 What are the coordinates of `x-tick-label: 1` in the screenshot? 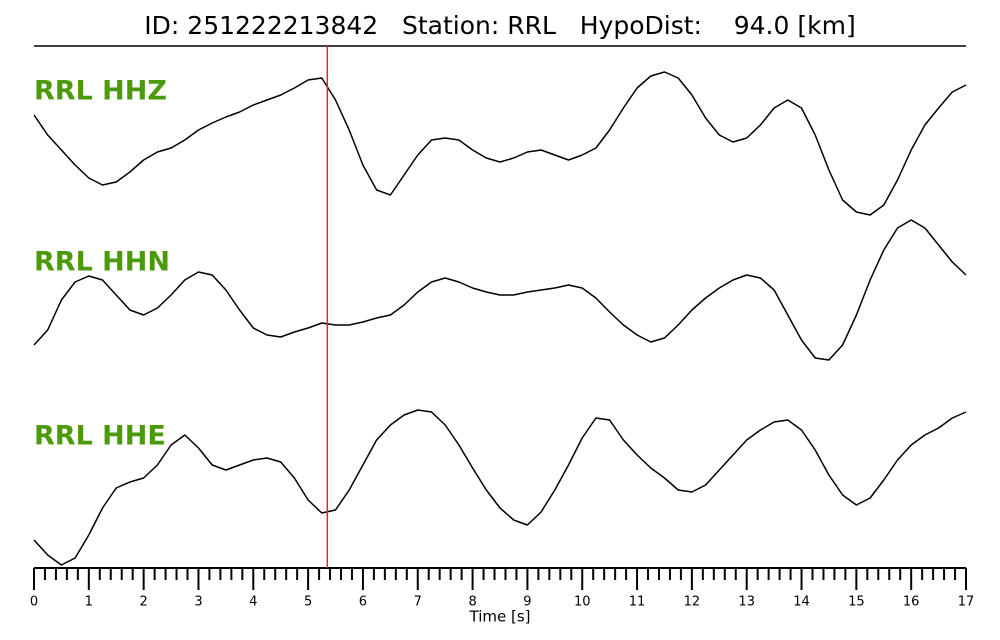 It's located at (89, 602).